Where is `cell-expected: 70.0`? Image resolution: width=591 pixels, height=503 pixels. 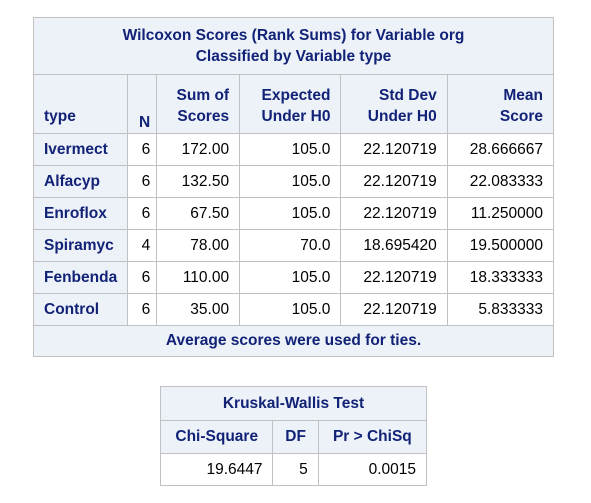 cell-expected: 70.0 is located at coordinates (290, 245).